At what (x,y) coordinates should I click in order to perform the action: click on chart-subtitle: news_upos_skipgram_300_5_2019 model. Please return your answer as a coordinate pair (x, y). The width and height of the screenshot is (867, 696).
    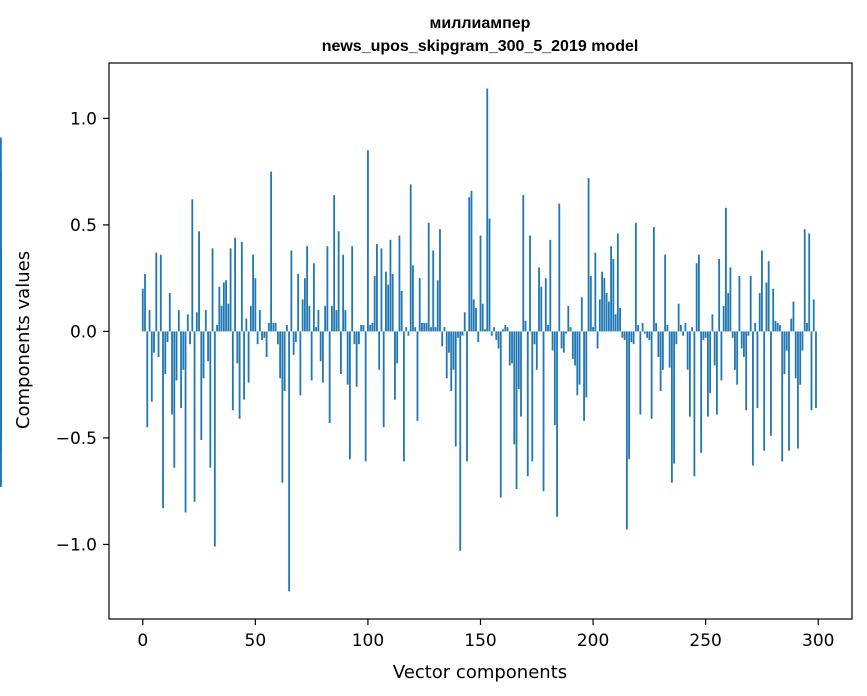
    Looking at the image, I should click on (480, 46).